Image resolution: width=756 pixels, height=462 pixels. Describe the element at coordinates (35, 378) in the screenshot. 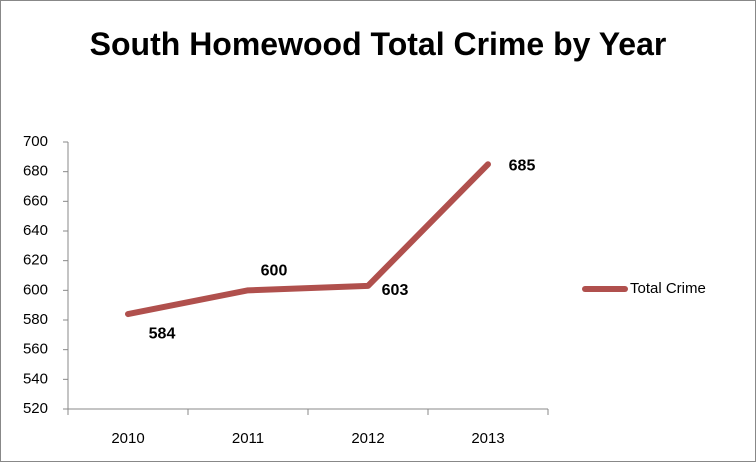

I see `y-tick-label: 540` at that location.